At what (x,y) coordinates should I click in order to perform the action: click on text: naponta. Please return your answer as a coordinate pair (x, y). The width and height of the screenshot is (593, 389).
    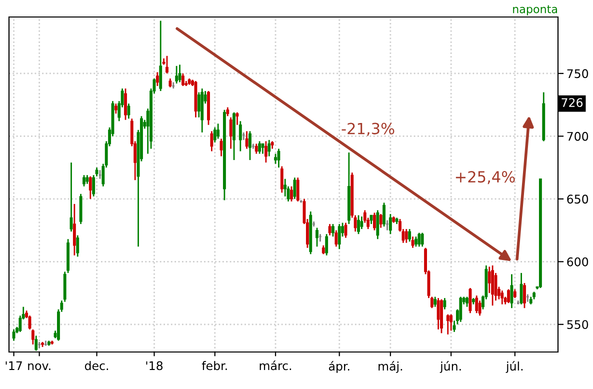
    Looking at the image, I should click on (535, 10).